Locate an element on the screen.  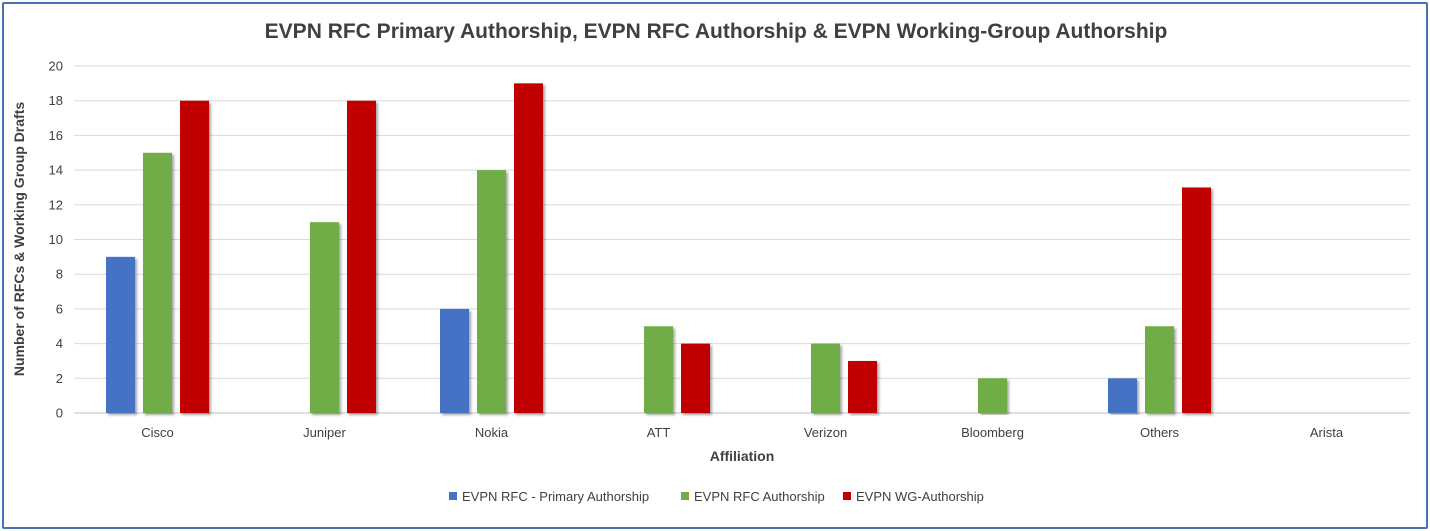
y-tick-label: 0 is located at coordinates (59, 413).